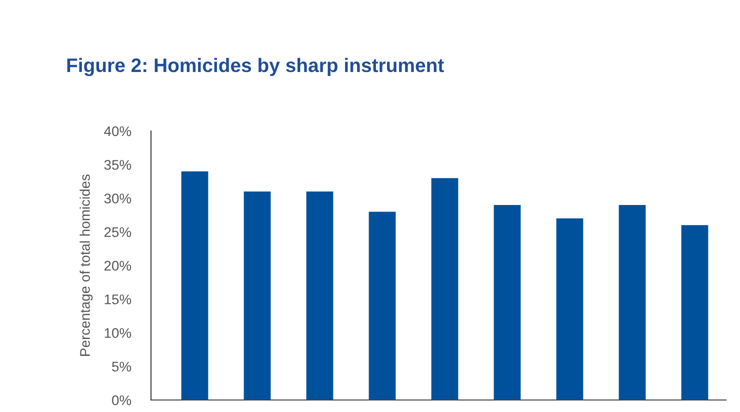  Describe the element at coordinates (255, 67) in the screenshot. I see `chart-title: Figure 2: Homicides by sharp instrument` at that location.